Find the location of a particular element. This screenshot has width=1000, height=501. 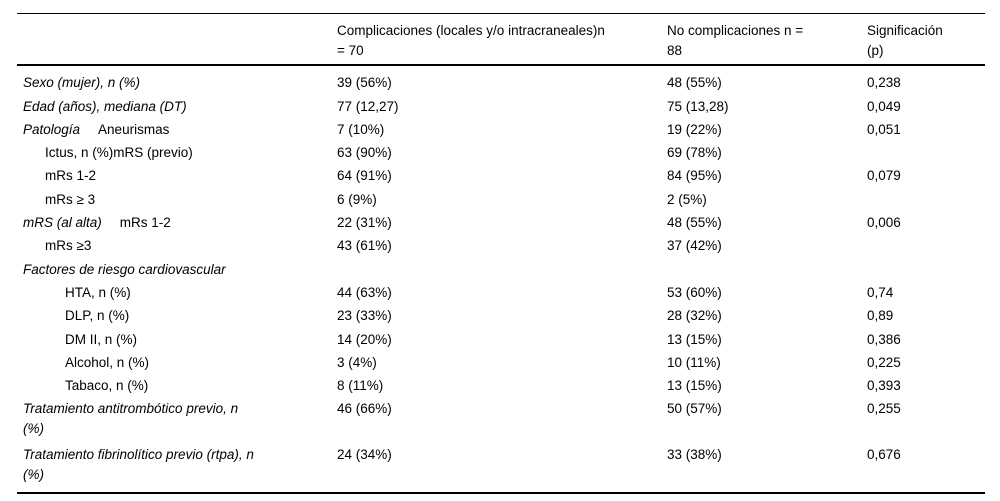

row-label-text: Alcohol, n (%) is located at coordinates (107, 362).